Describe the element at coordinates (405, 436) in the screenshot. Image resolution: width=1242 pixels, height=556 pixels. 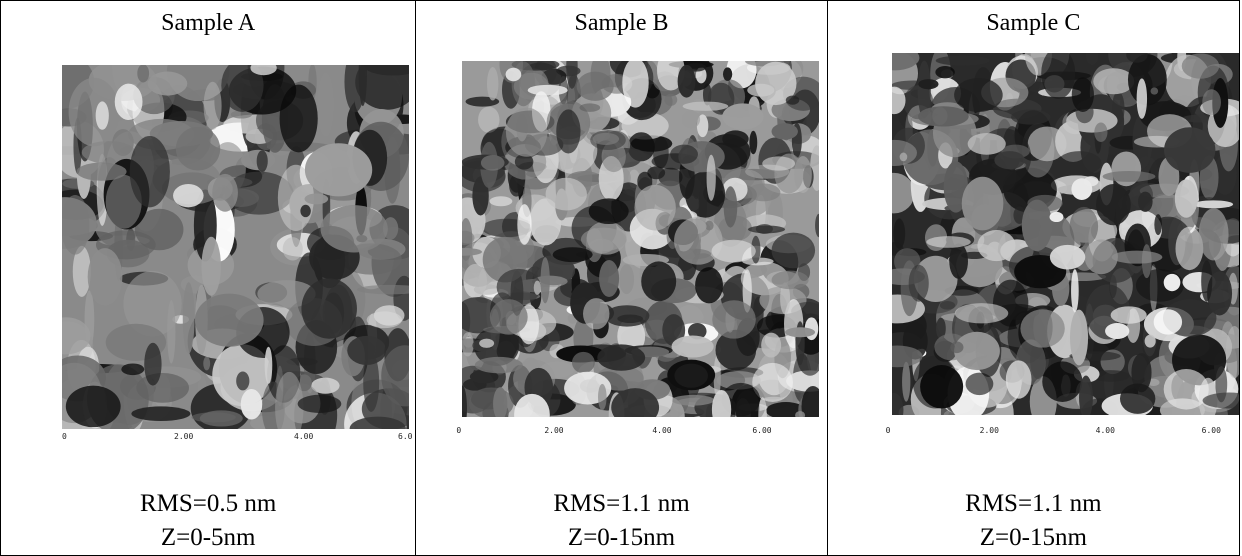
I see `tick-label: 6.0` at that location.